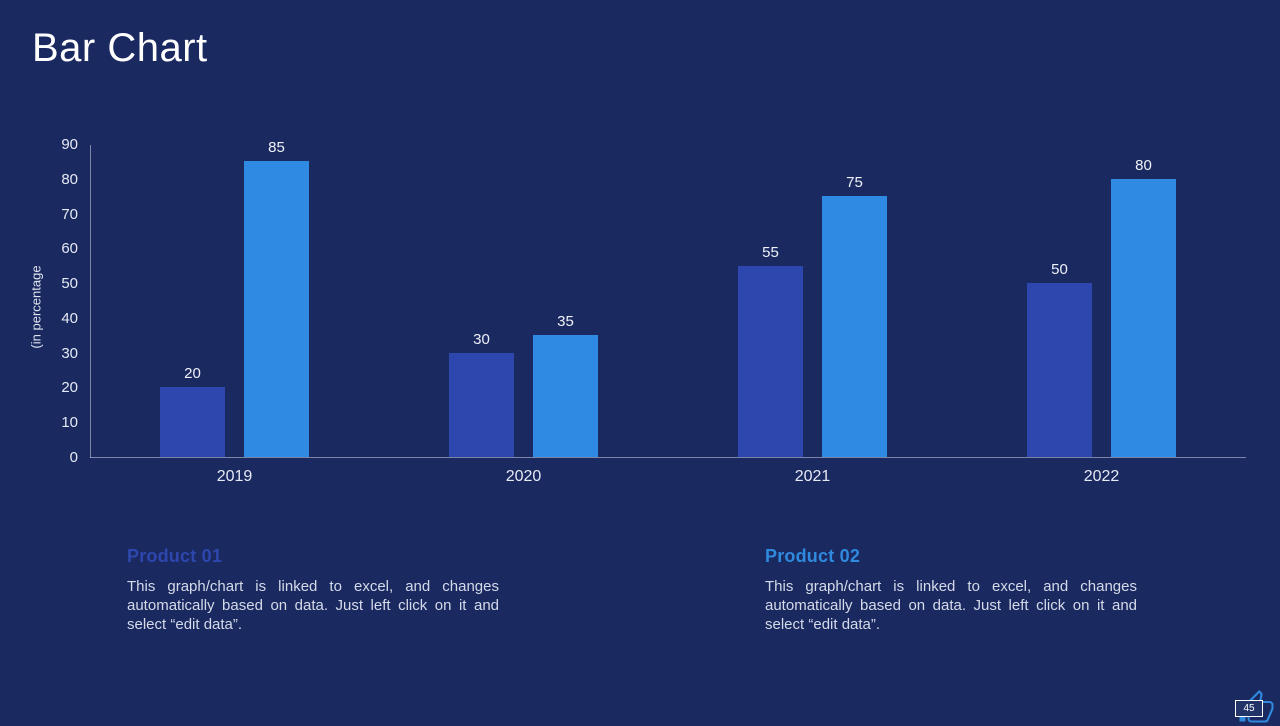 Image resolution: width=1280 pixels, height=726 pixels. I want to click on x-axis-line, so click(668, 457).